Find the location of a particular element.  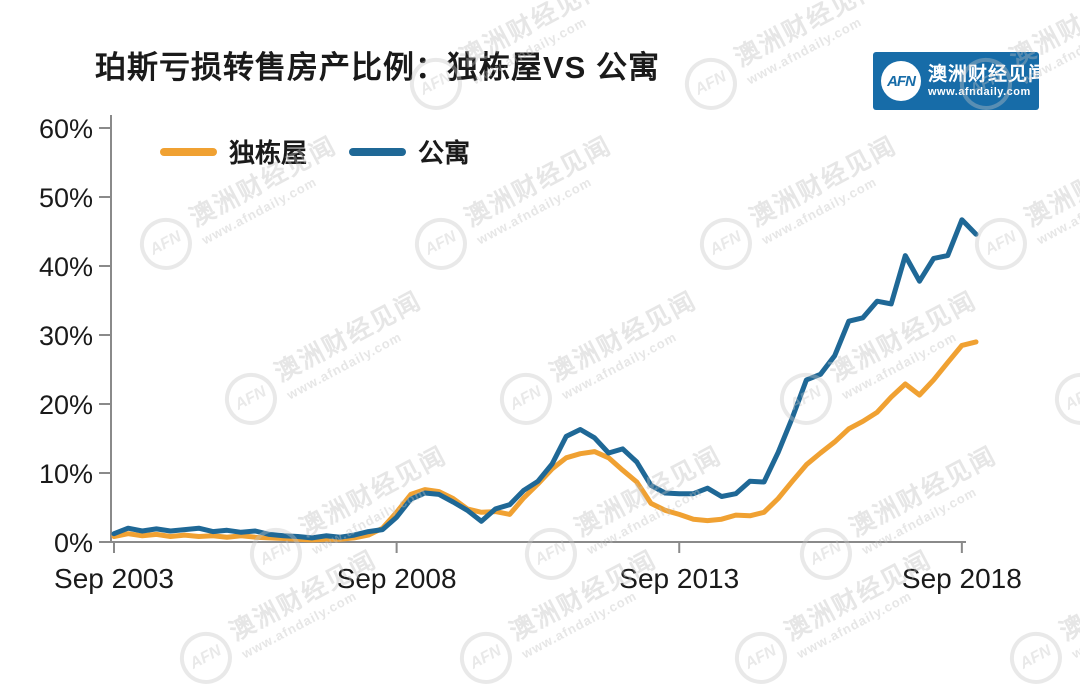

y-tick-label: 30% is located at coordinates (66, 336).